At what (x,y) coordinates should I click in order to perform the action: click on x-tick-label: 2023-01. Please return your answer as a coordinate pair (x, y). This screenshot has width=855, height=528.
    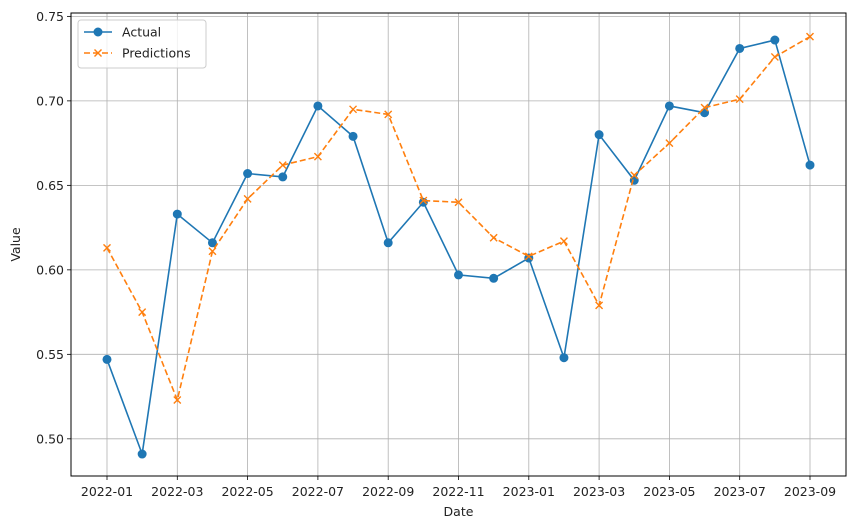
    Looking at the image, I should click on (529, 491).